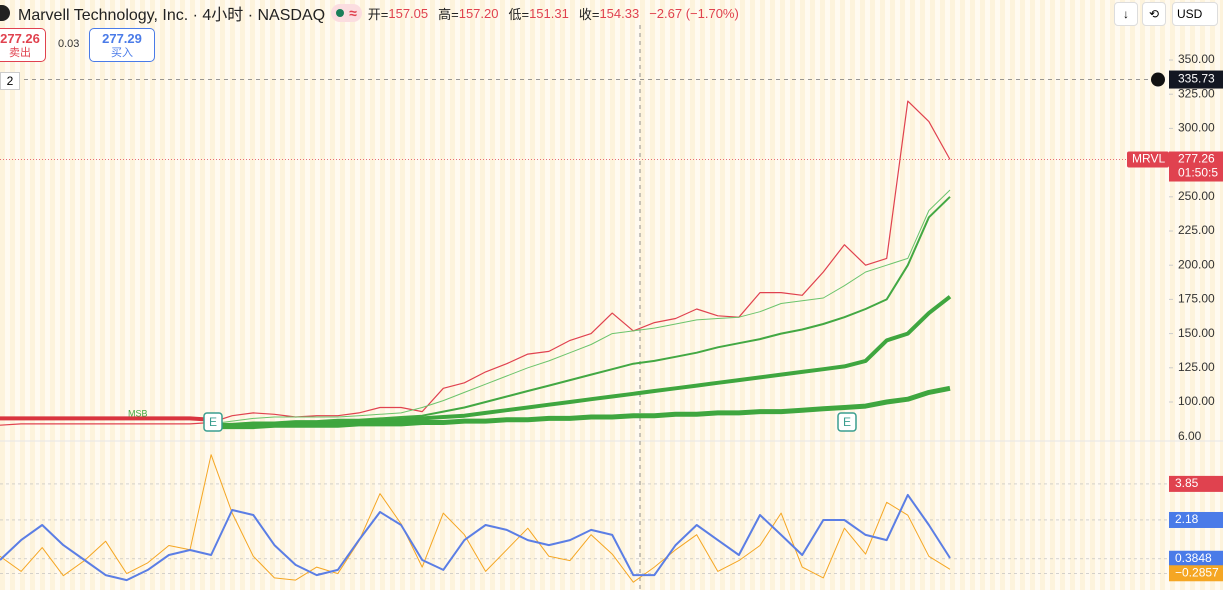 The height and width of the screenshot is (590, 1223). What do you see at coordinates (1196, 299) in the screenshot?
I see `y-tick-label: 175.00` at bounding box center [1196, 299].